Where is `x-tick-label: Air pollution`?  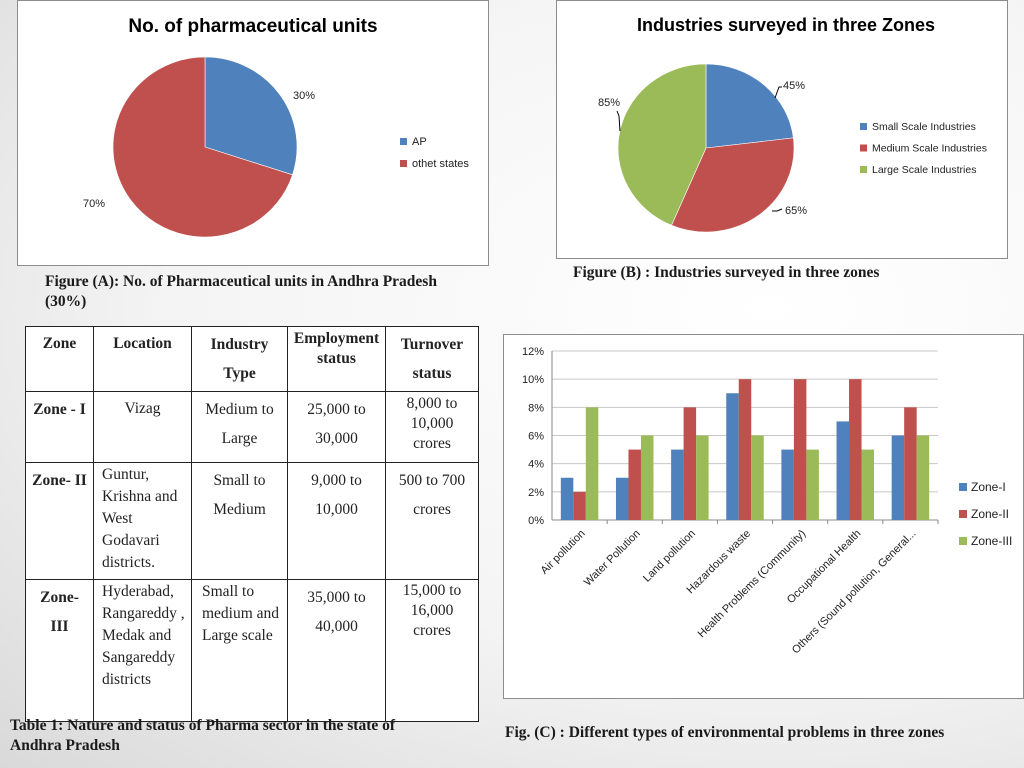
x-tick-label: Air pollution is located at coordinates (563, 552).